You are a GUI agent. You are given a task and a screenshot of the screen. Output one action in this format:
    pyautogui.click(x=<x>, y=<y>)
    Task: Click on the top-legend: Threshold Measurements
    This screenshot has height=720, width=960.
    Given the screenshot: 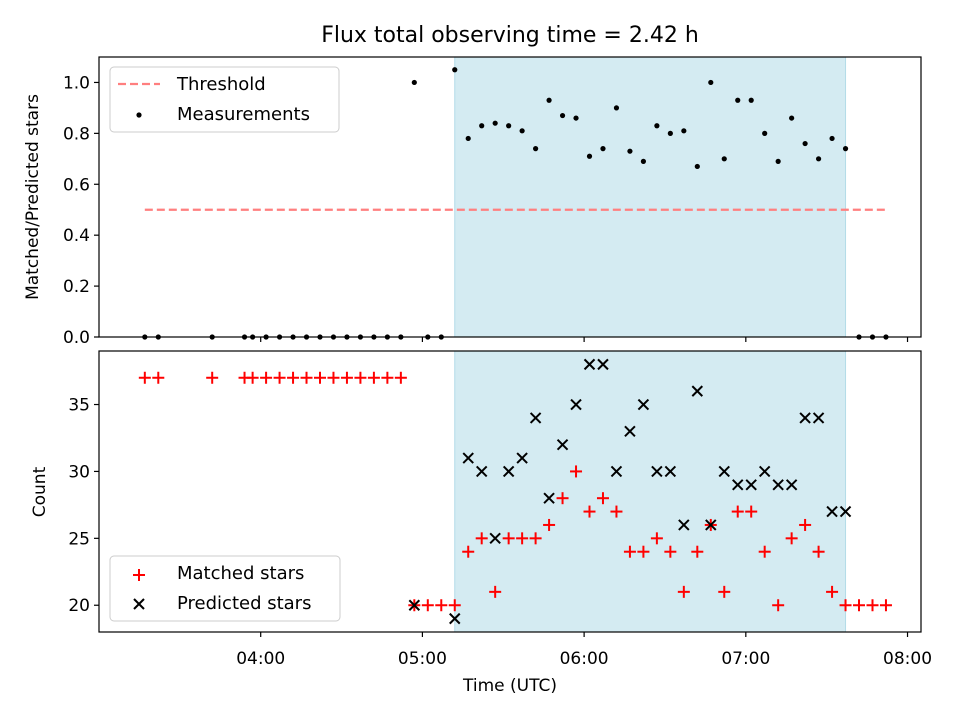 What is the action you would take?
    pyautogui.click(x=224, y=99)
    